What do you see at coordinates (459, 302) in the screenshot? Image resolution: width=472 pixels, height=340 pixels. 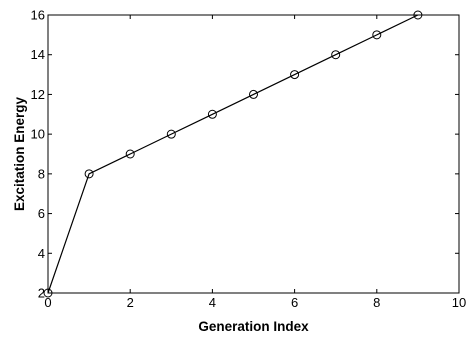 I see `x-tick-label: 10` at bounding box center [459, 302].